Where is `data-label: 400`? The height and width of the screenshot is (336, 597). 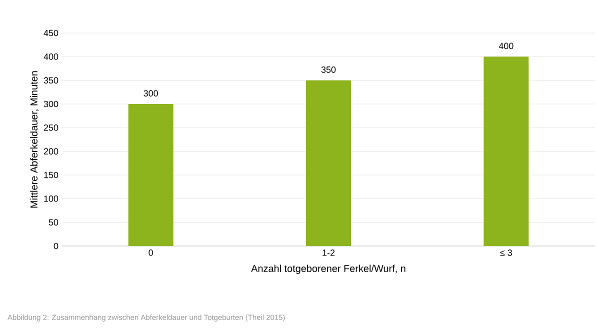
data-label: 400 is located at coordinates (506, 46).